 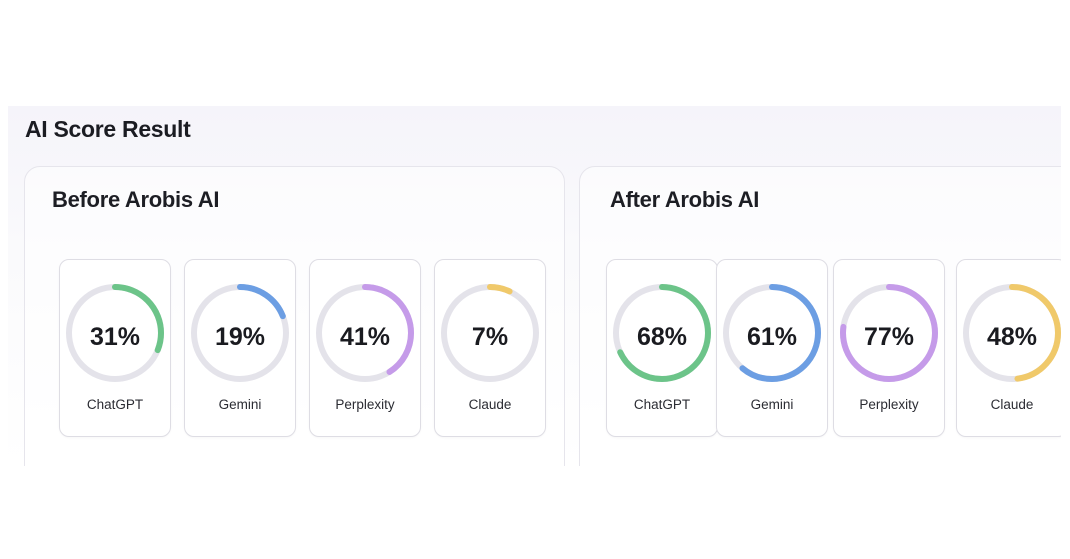 What do you see at coordinates (490, 404) in the screenshot?
I see `before-category-label-claude: Claude` at bounding box center [490, 404].